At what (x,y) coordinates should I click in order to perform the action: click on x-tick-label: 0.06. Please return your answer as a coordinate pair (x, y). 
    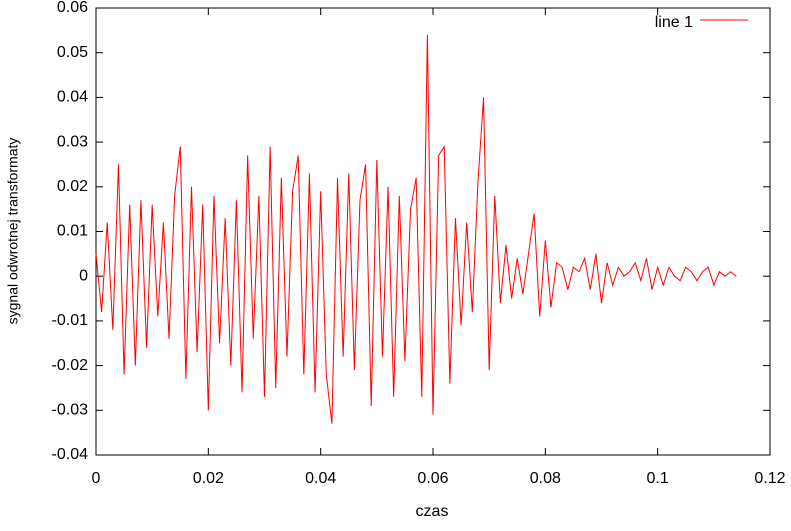
    Looking at the image, I should click on (432, 478).